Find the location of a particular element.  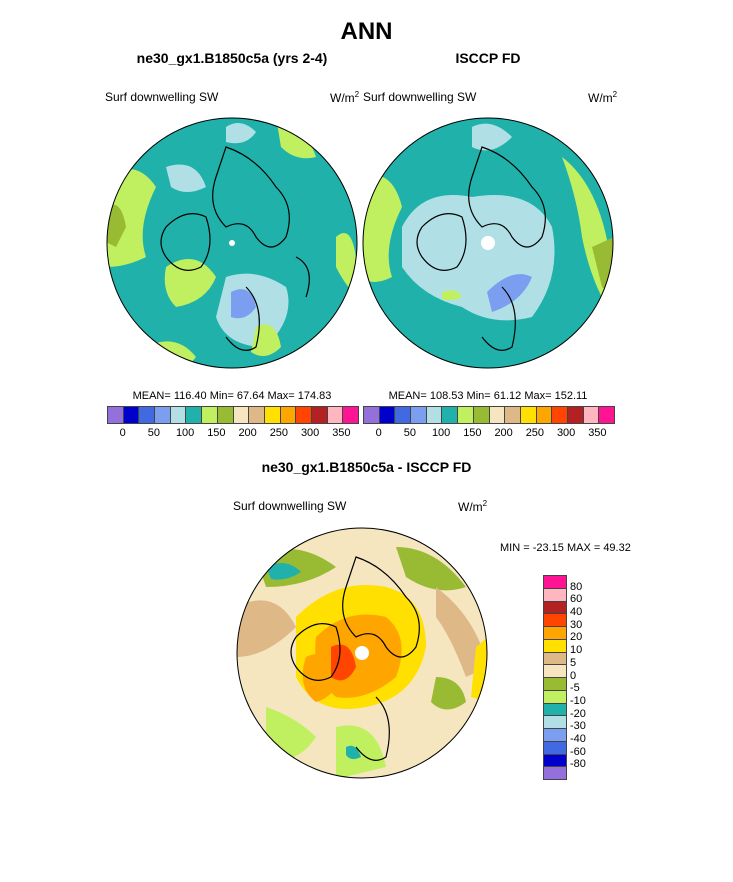

map-difference is located at coordinates (362, 653).